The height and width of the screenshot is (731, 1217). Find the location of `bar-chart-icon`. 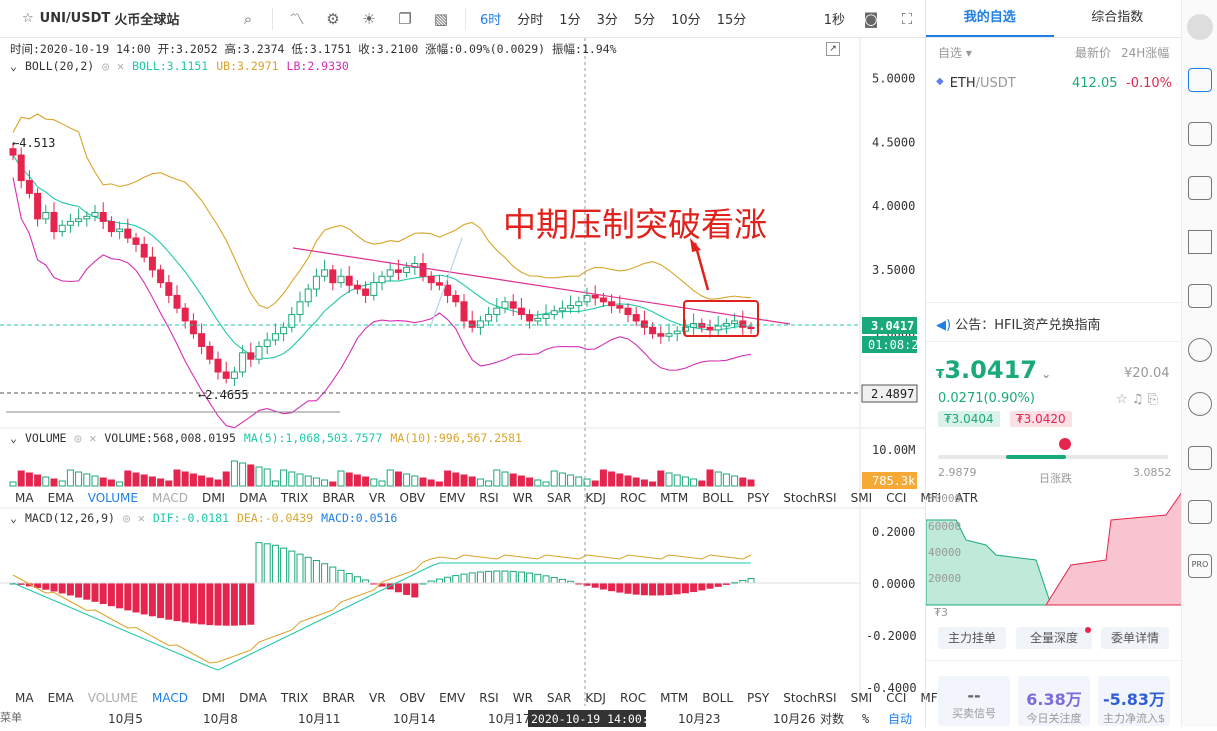

bar-chart-icon is located at coordinates (1200, 242).